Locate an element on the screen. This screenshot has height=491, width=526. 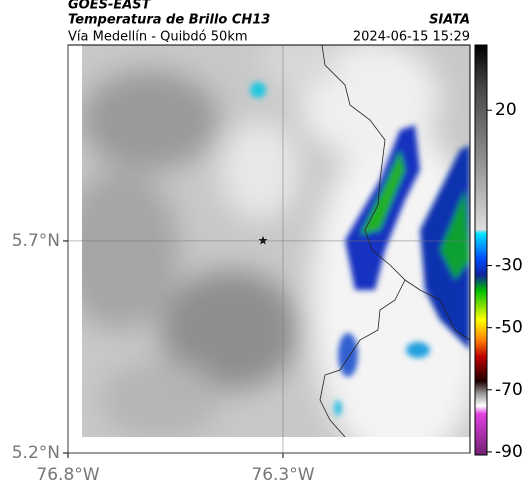
colorbar-tick-label: -90 is located at coordinates (509, 452).